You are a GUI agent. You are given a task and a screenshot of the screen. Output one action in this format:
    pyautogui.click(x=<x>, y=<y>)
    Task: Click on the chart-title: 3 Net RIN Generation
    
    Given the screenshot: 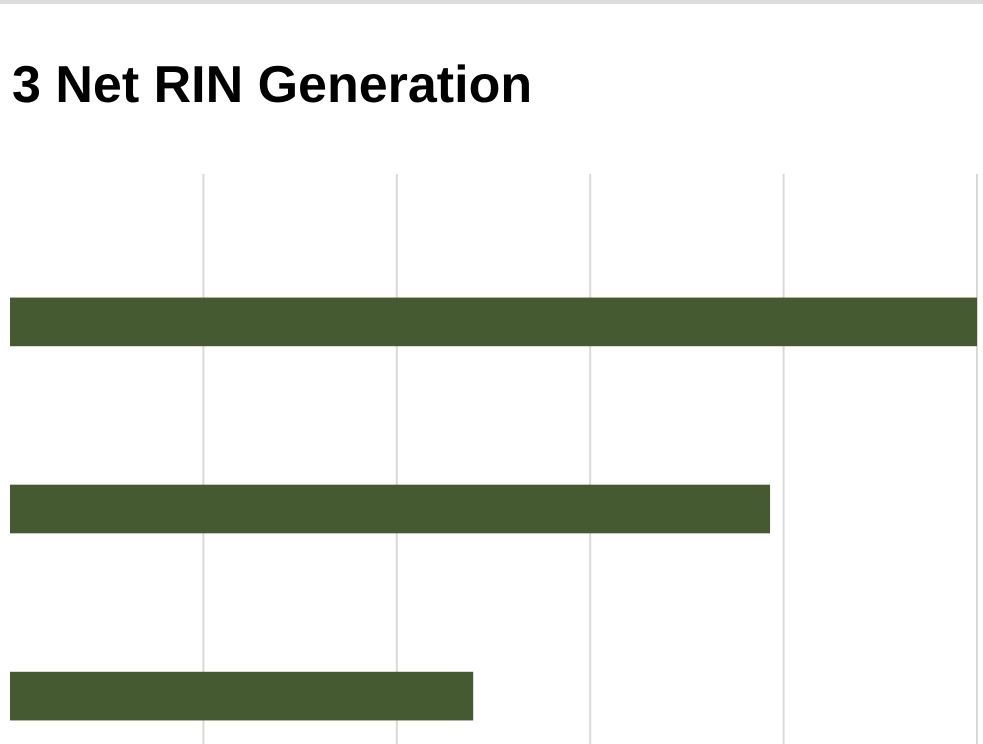 What is the action you would take?
    pyautogui.click(x=272, y=85)
    